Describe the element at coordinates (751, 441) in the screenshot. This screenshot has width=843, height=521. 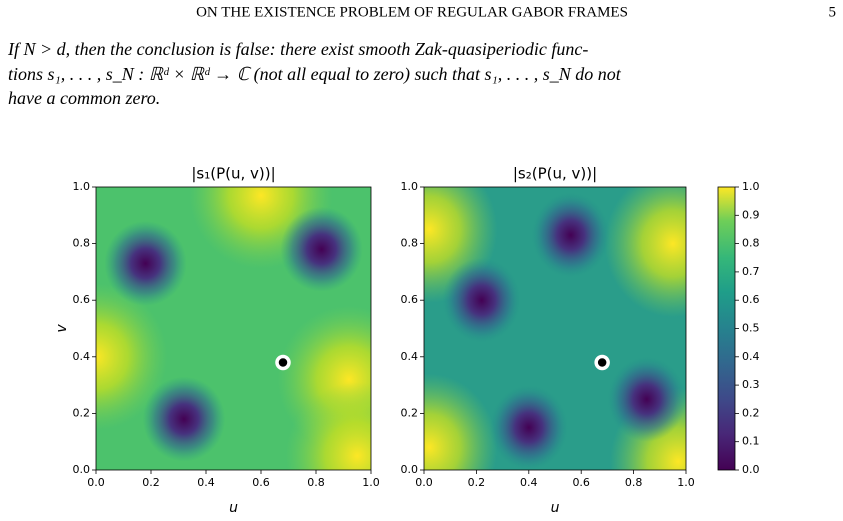
I see `colorbar-tick-label: 0.1` at that location.